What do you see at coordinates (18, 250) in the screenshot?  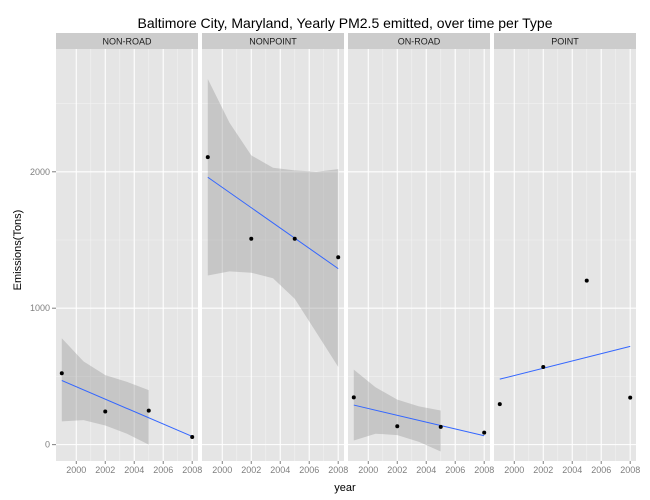 I see `y-axis-label: Emissions(Tons)` at bounding box center [18, 250].